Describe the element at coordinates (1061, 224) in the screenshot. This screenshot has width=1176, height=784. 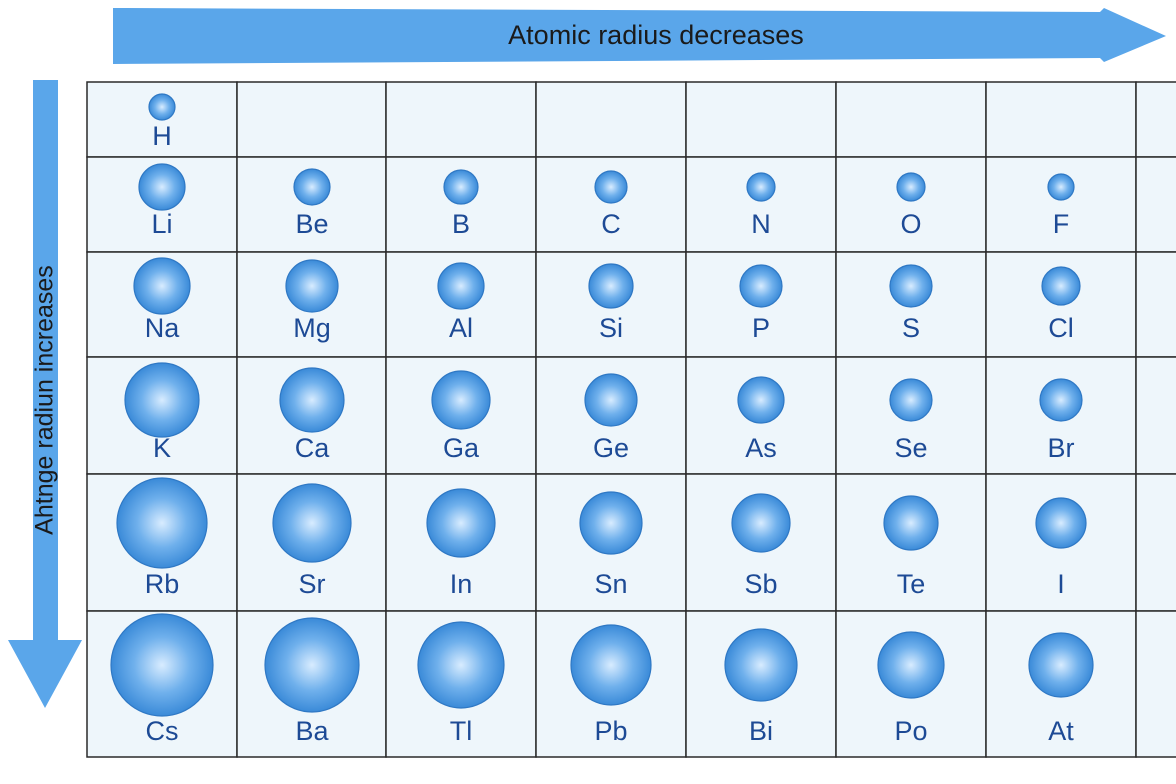
I see `element-symbol: F` at that location.